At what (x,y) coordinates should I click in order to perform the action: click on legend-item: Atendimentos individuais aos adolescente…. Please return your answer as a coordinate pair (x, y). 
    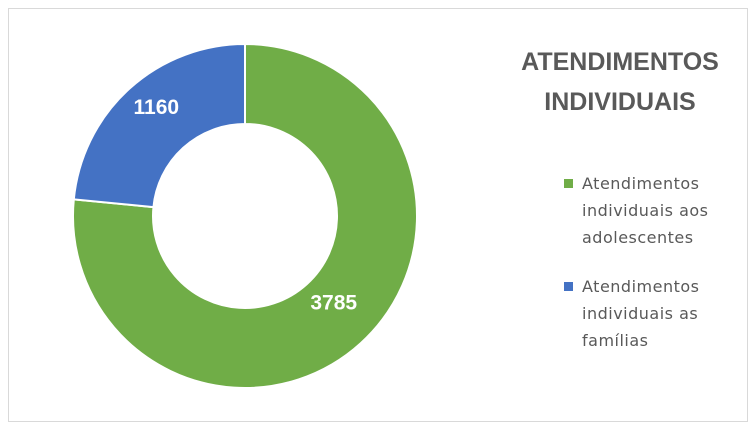
    Looking at the image, I should click on (652, 210).